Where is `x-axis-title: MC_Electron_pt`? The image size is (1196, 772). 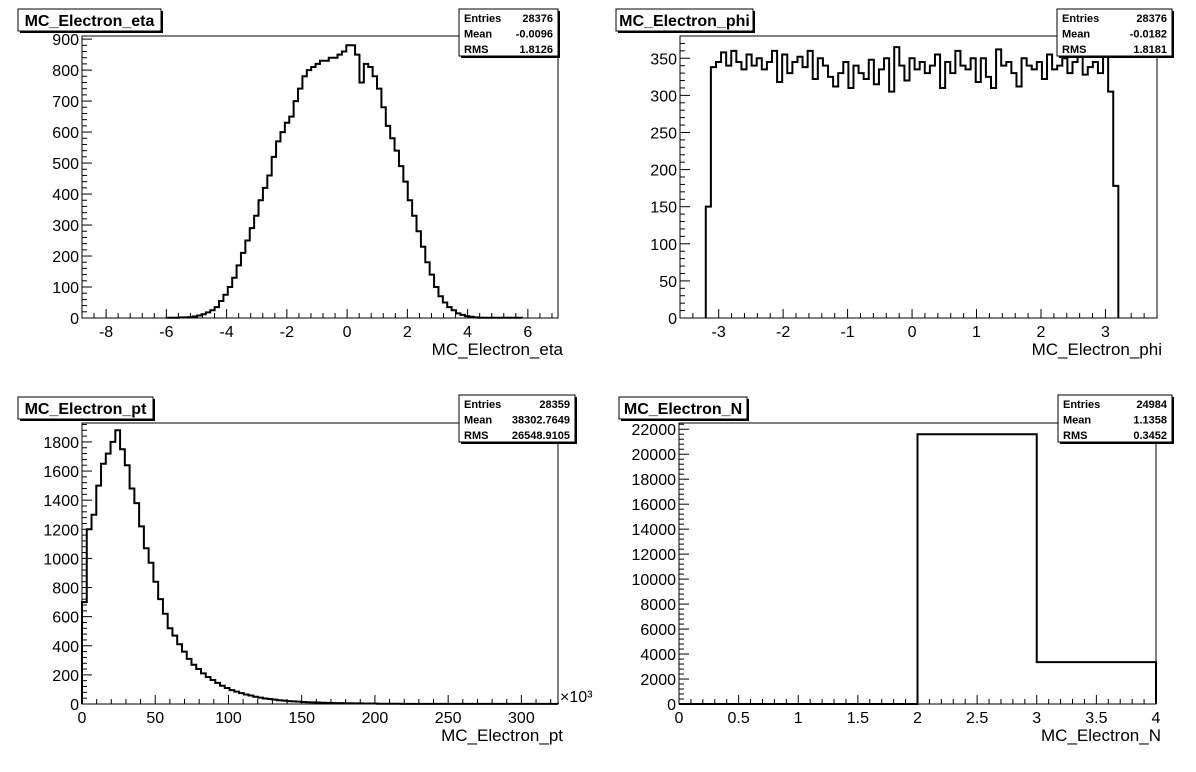 x-axis-title: MC_Electron_pt is located at coordinates (502, 735).